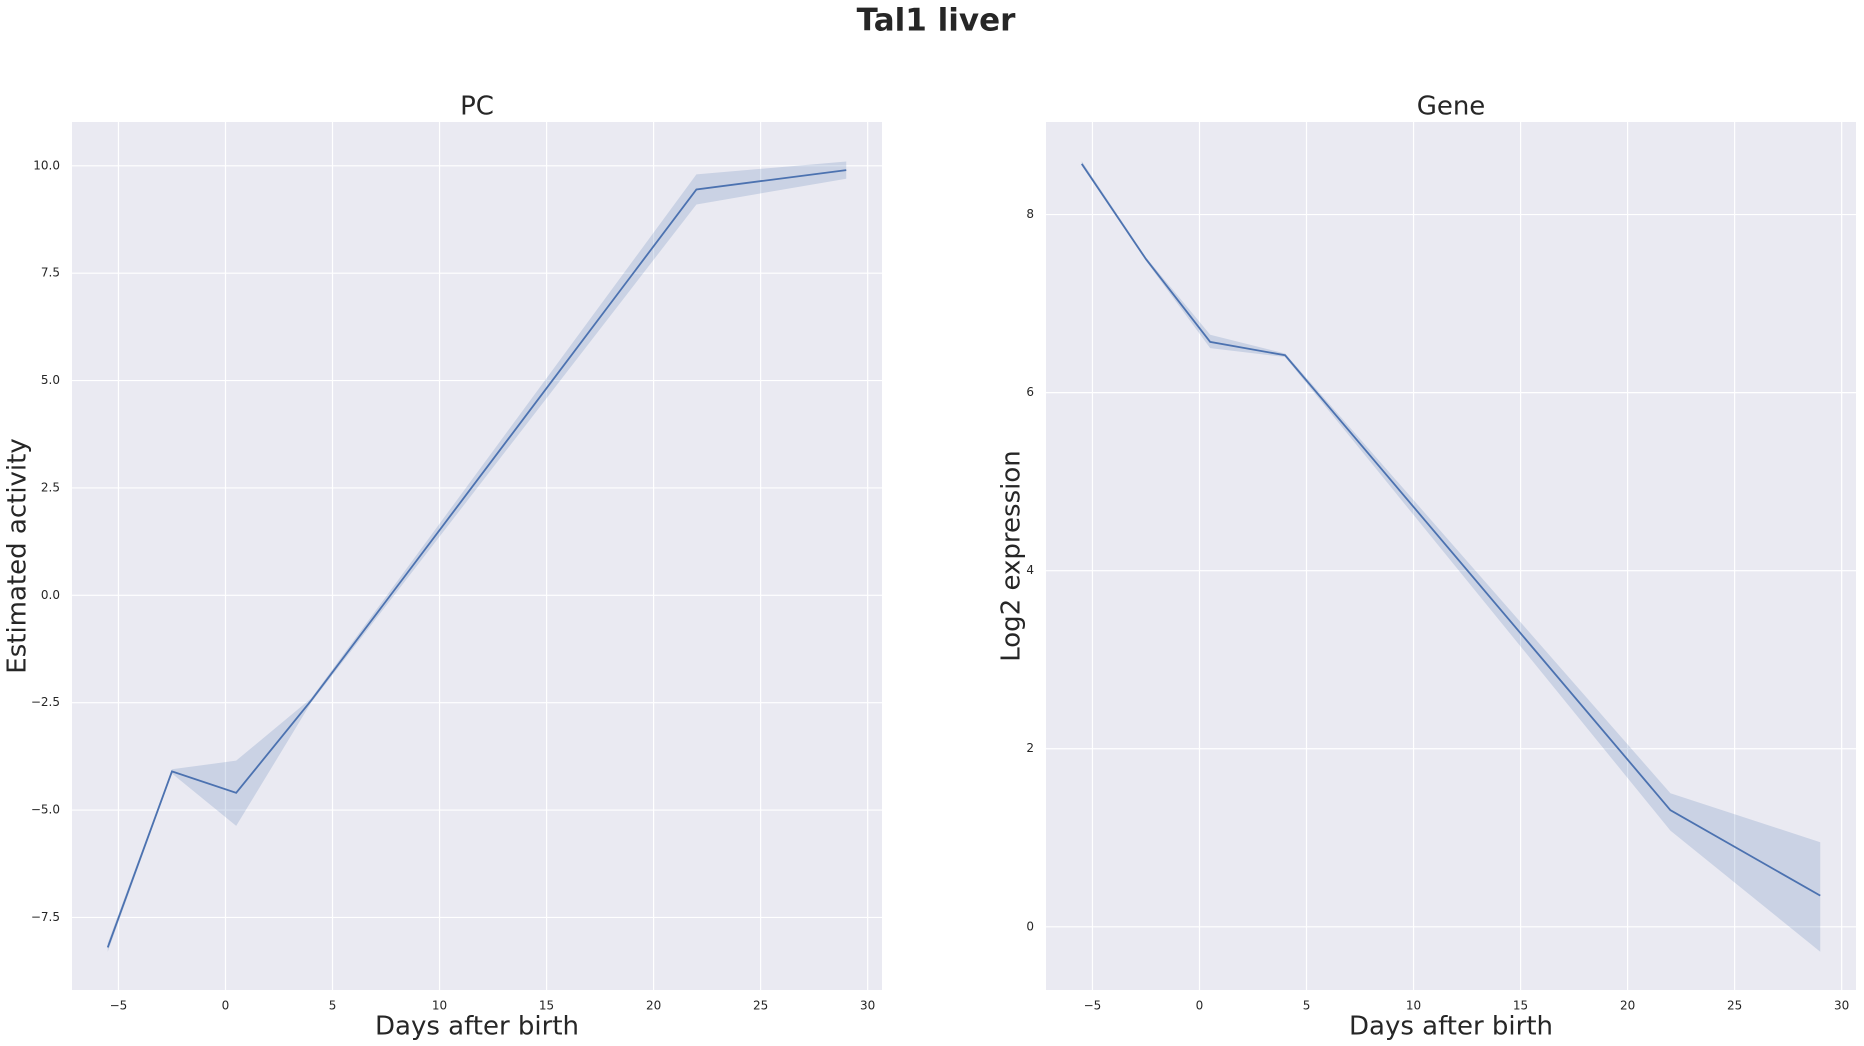 The height and width of the screenshot is (1046, 1864). I want to click on y-tick-label: 8, so click(1030, 214).